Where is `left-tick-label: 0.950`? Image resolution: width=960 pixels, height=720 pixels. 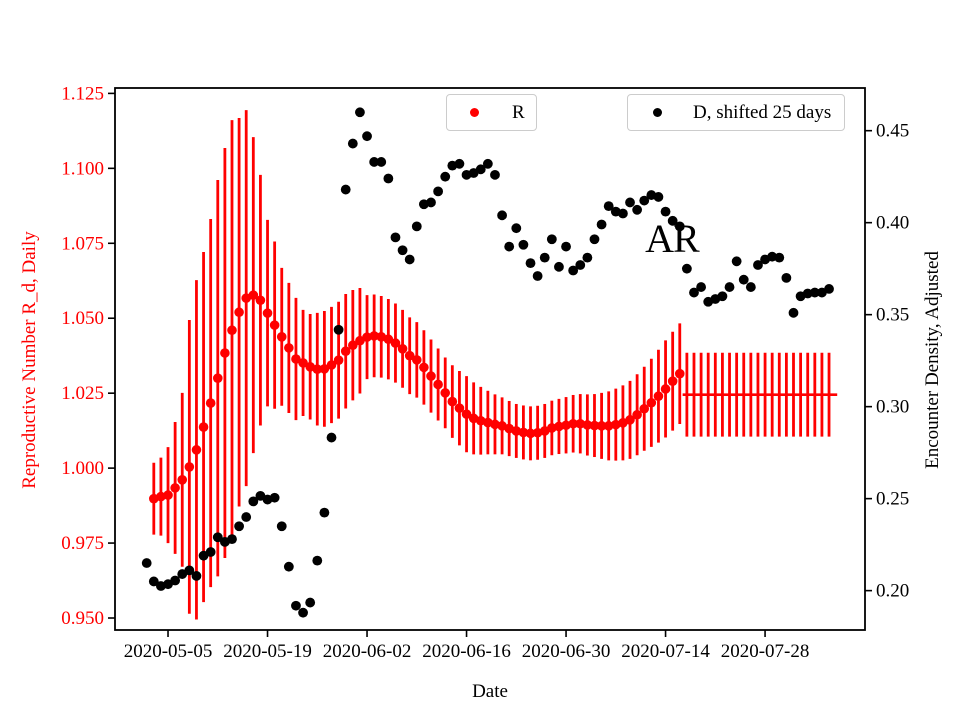
left-tick-label: 0.950 is located at coordinates (82, 618).